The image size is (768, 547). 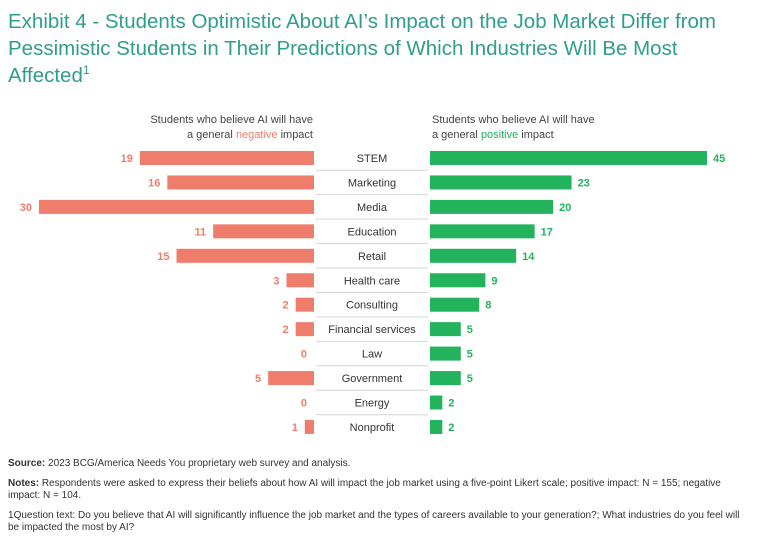 What do you see at coordinates (528, 257) in the screenshot?
I see `positive-value-retail: 14` at bounding box center [528, 257].